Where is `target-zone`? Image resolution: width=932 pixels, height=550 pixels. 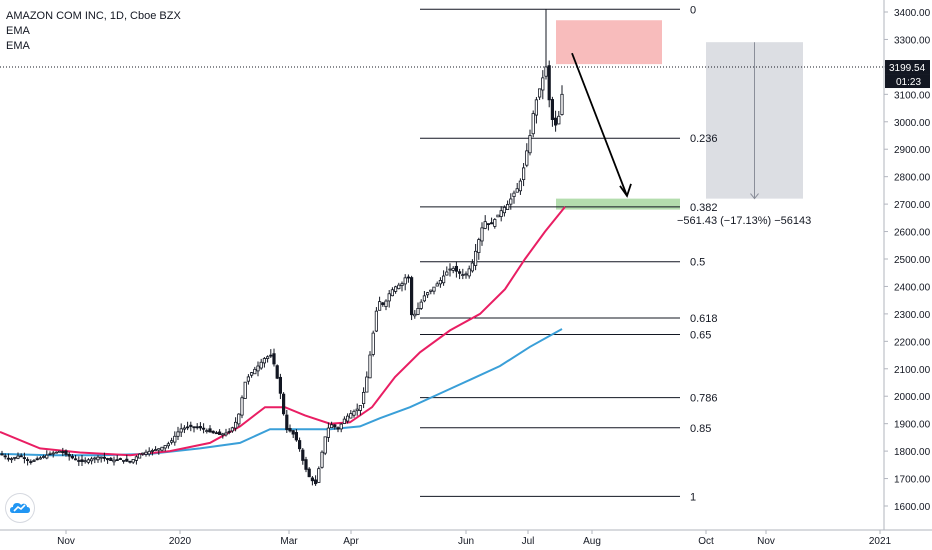
target-zone is located at coordinates (618, 204).